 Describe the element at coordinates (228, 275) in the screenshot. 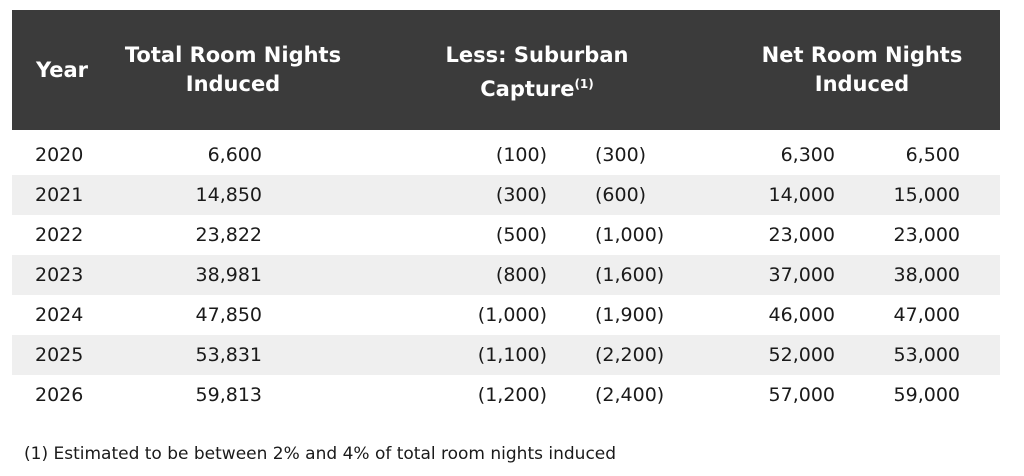

I see `table-cell: 38,981` at that location.